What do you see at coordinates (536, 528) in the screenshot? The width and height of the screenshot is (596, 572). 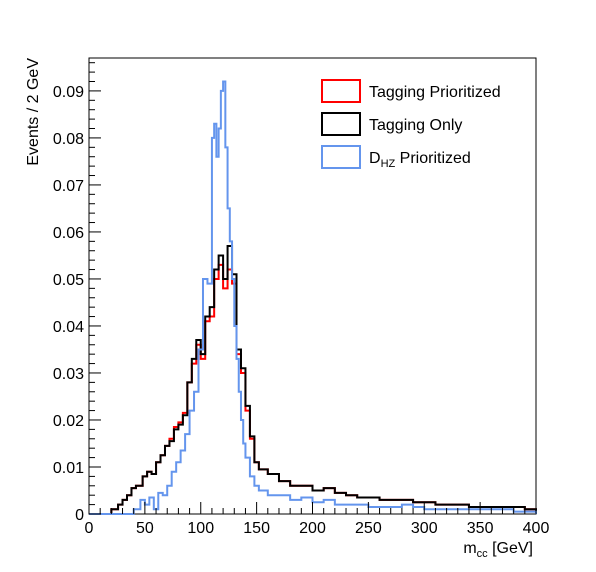 I see `x-tick-label: 400` at bounding box center [536, 528].